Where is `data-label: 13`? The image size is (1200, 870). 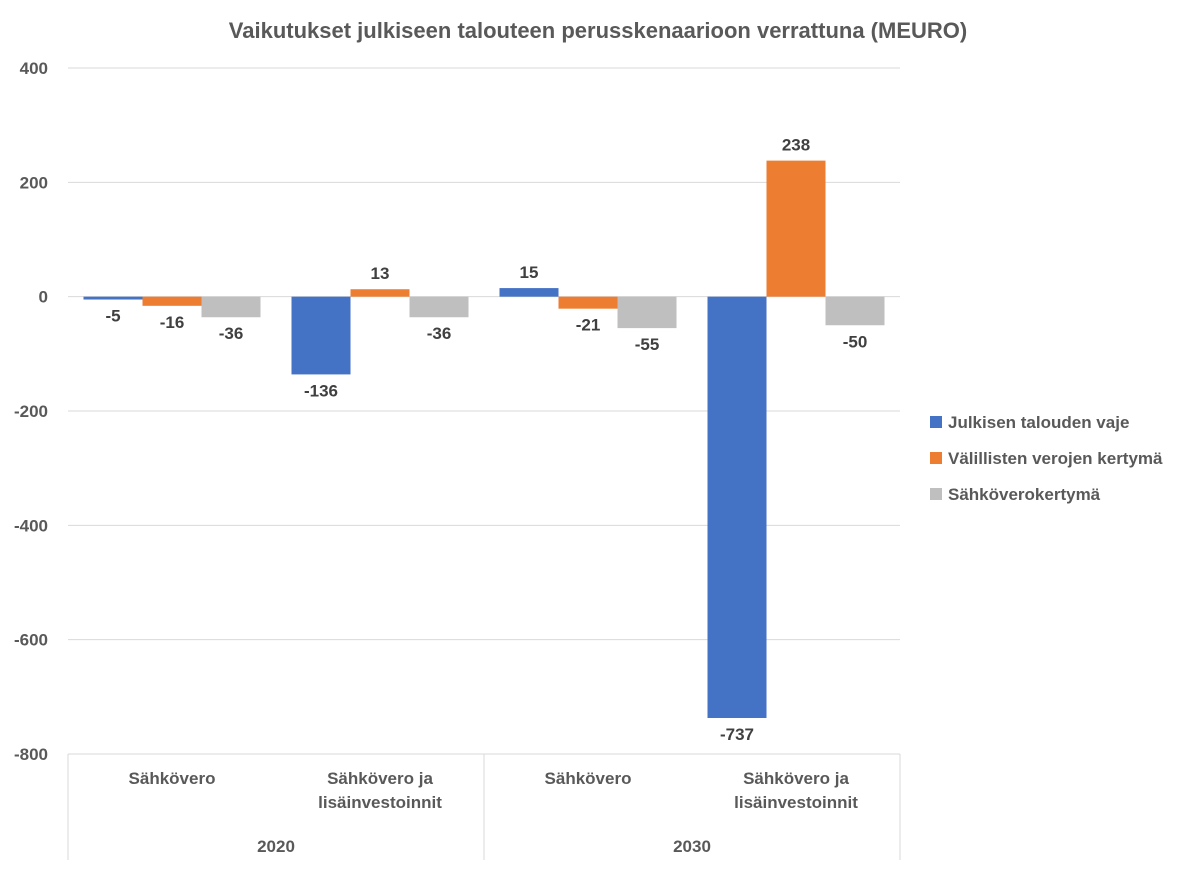
data-label: 13 is located at coordinates (380, 273).